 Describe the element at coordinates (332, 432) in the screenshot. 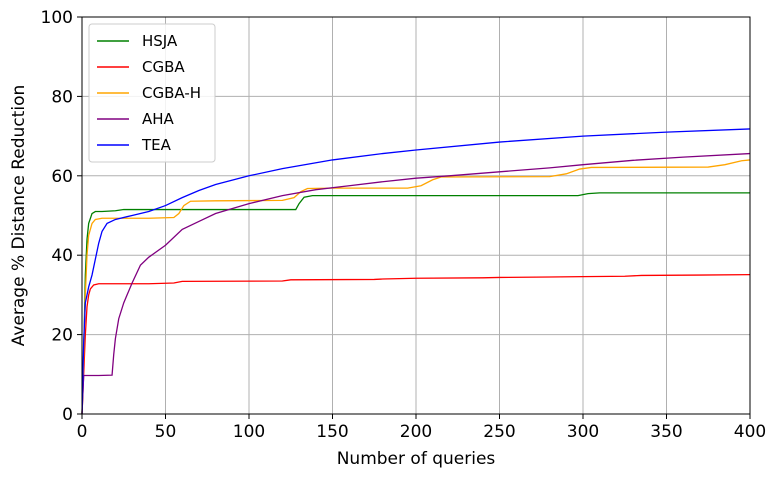

I see `x-tick-label: 150` at that location.